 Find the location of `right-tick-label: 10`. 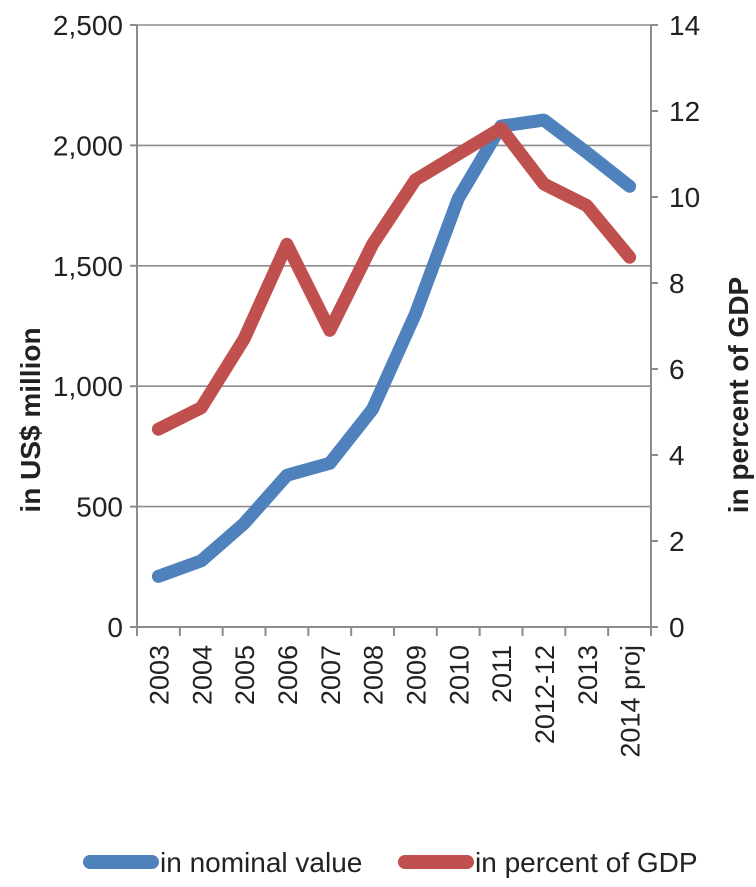

right-tick-label: 10 is located at coordinates (684, 197).